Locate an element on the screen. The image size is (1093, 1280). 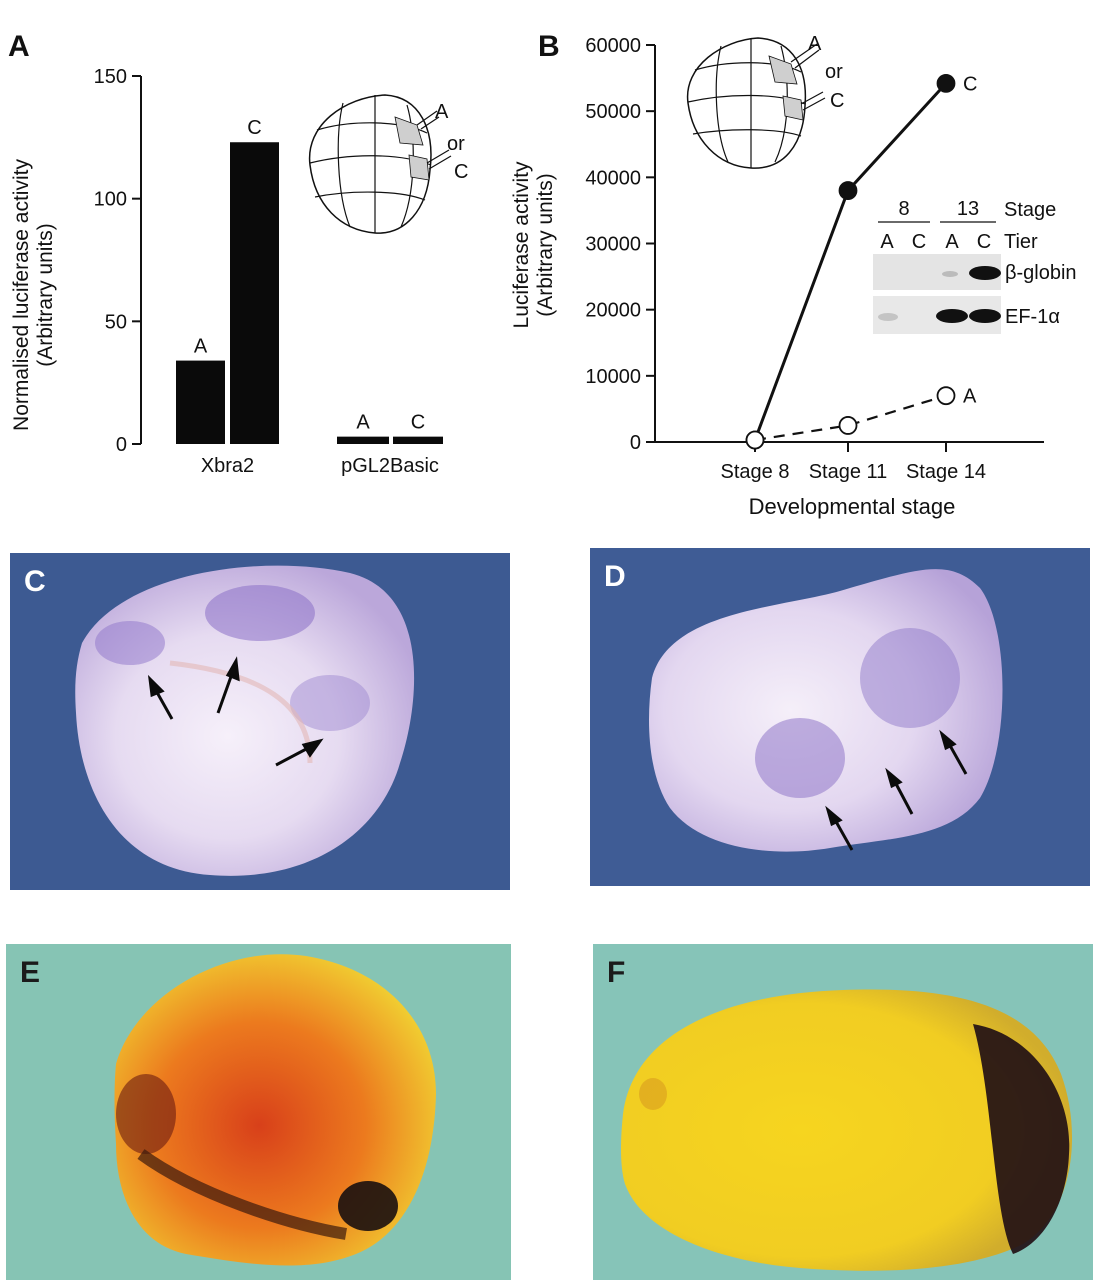
panel-b-inset-label-a: A is located at coordinates (815, 44).